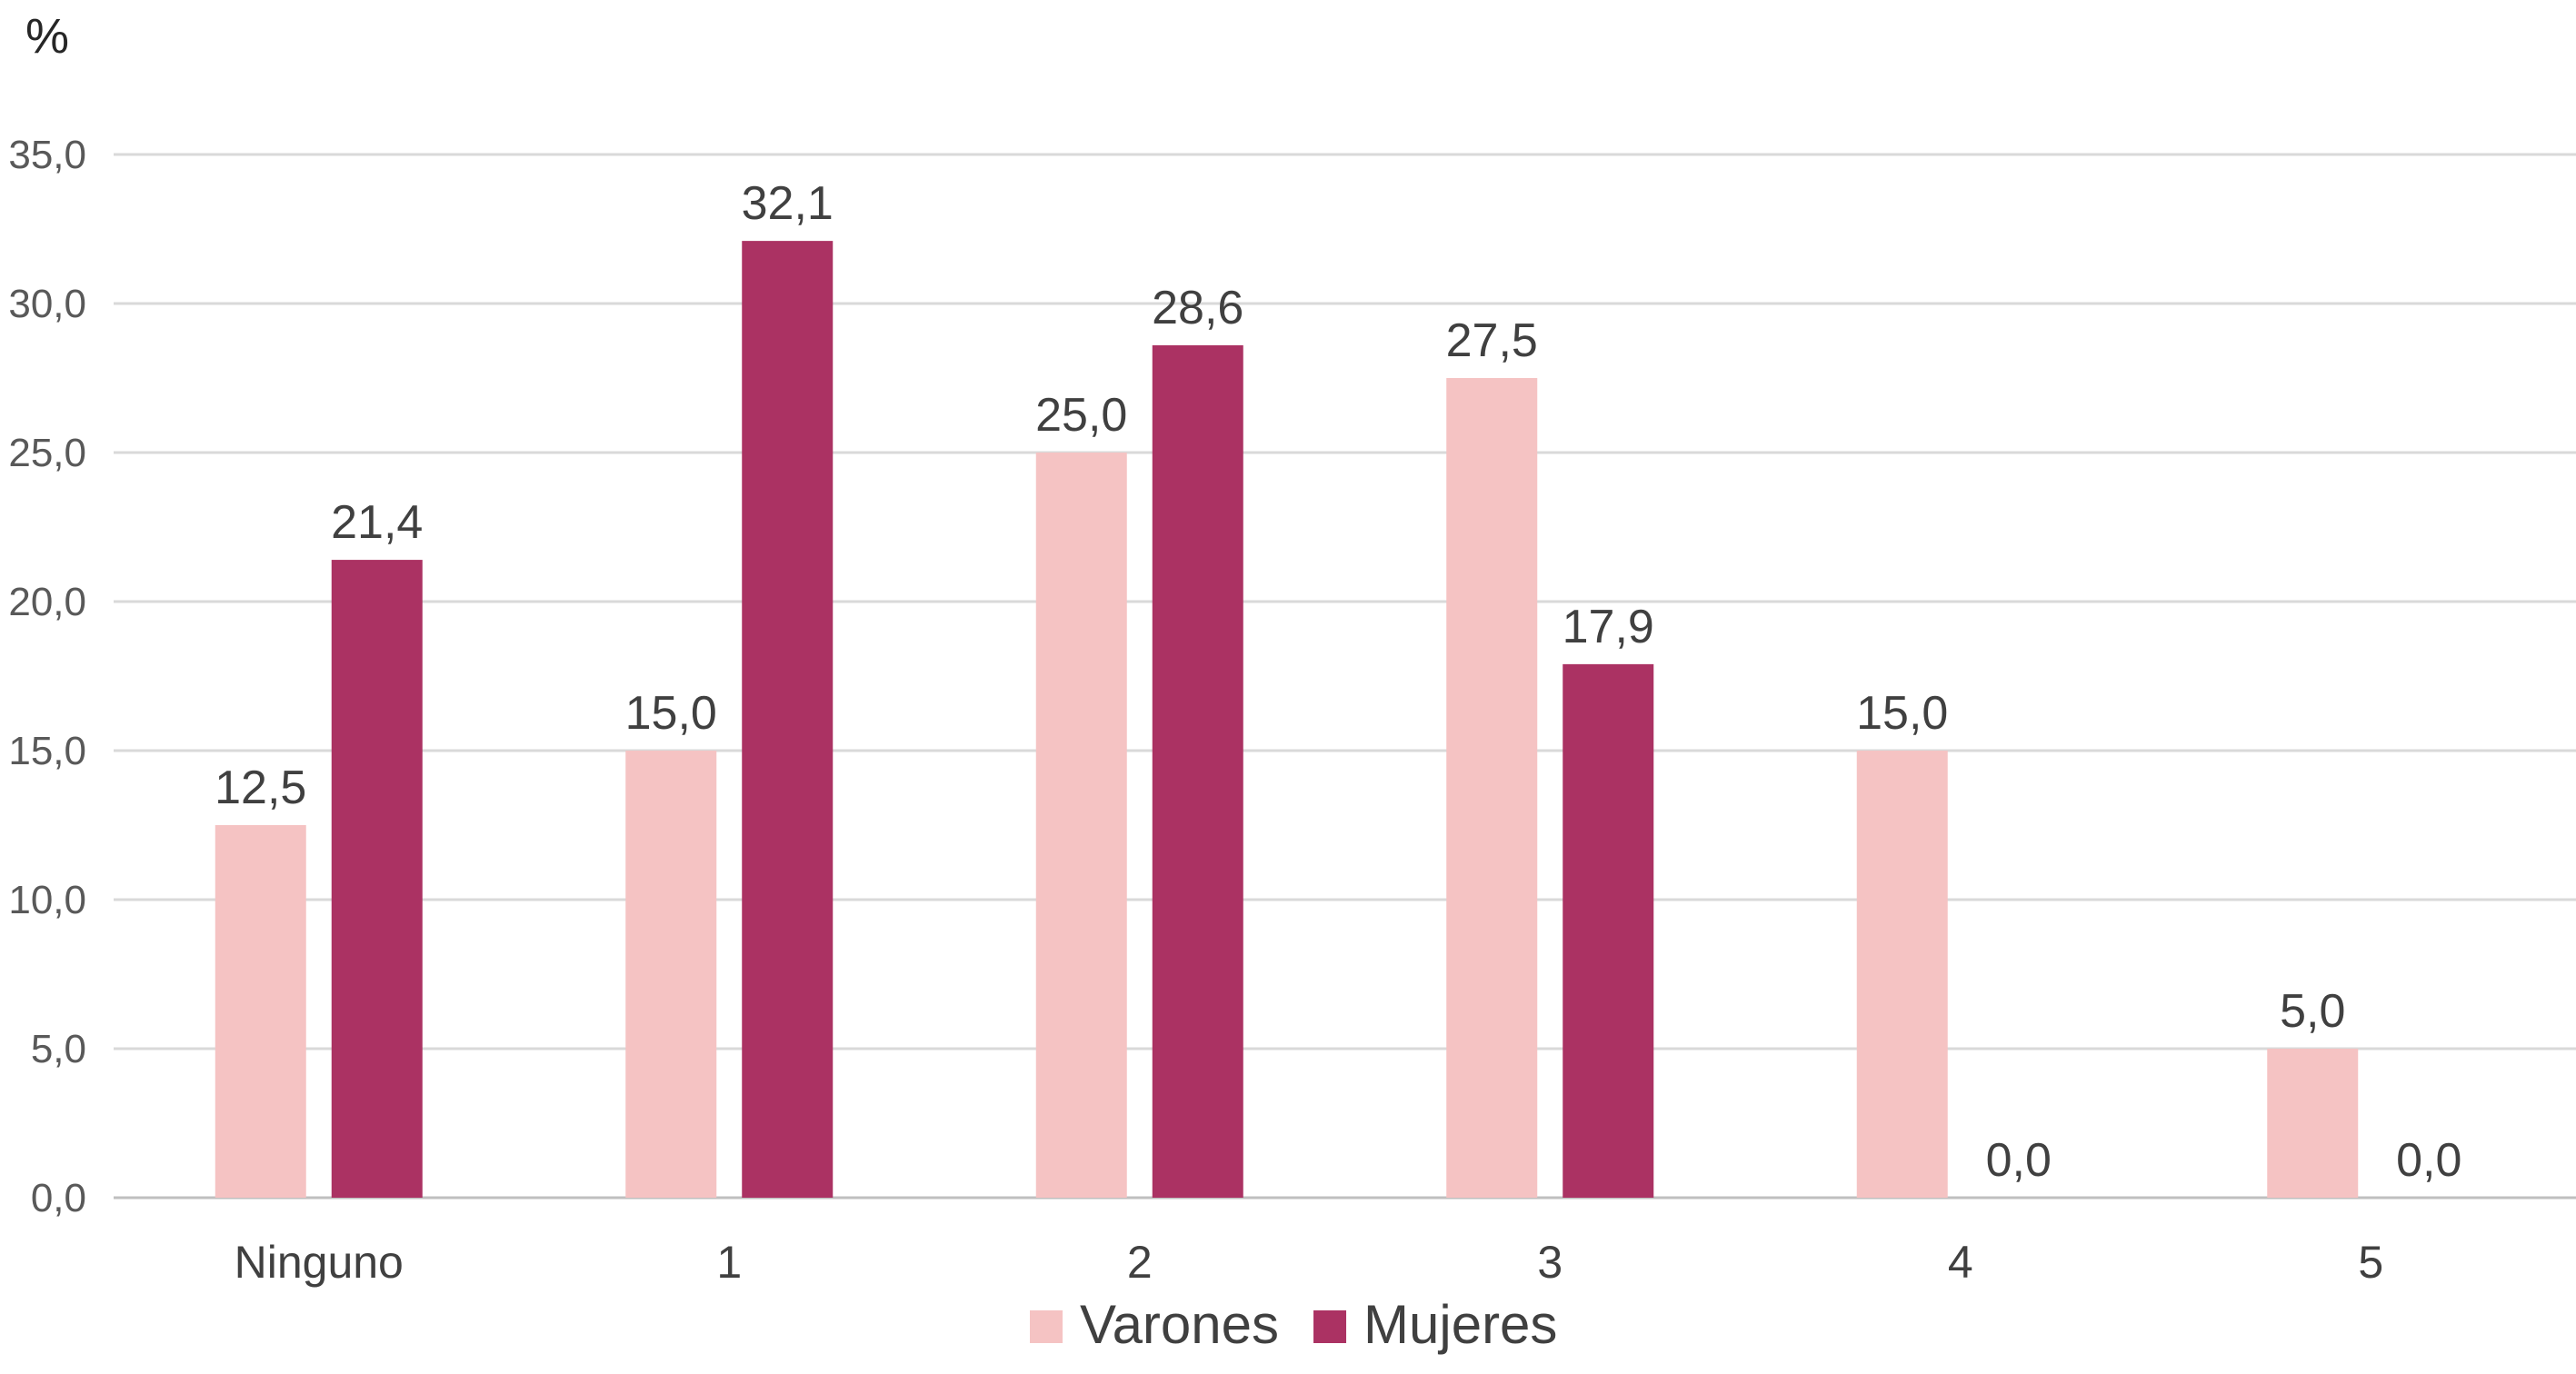  I want to click on x-category-label: 5, so click(2370, 1262).